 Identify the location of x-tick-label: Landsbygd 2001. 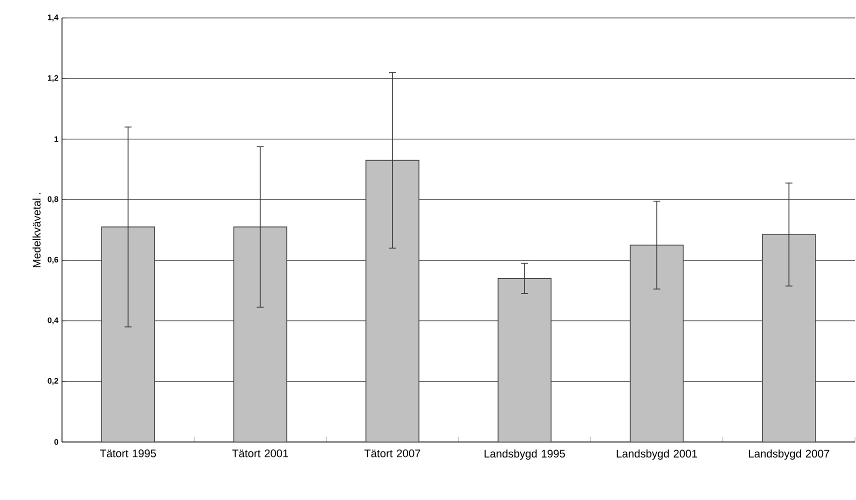
(657, 455).